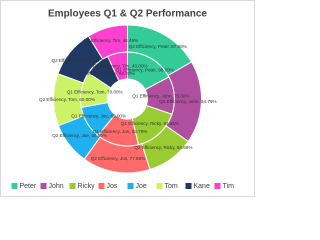 This screenshot has height=240, width=320. I want to click on data-label: Q1 Efficiency, John, 75.00%, so click(160, 96).